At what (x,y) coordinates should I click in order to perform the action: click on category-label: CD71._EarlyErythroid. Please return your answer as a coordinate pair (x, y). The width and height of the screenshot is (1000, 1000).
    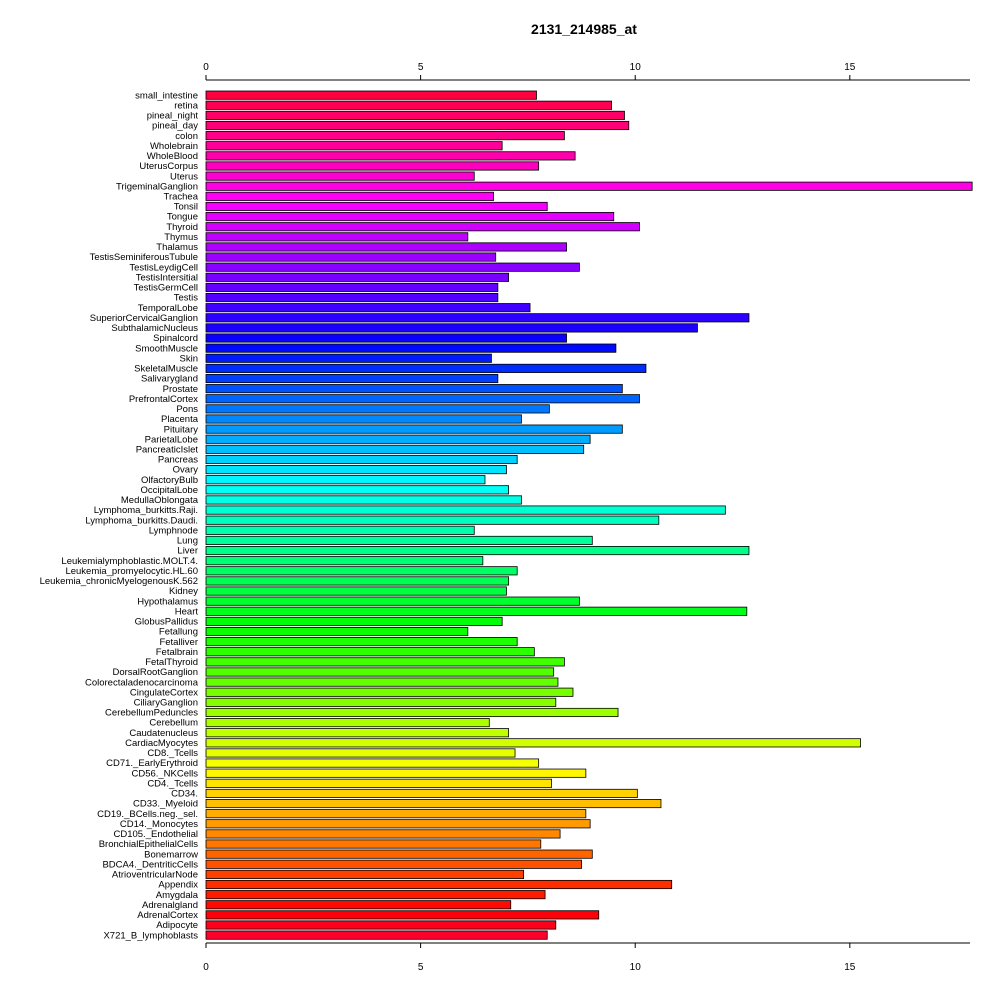
    Looking at the image, I should click on (152, 763).